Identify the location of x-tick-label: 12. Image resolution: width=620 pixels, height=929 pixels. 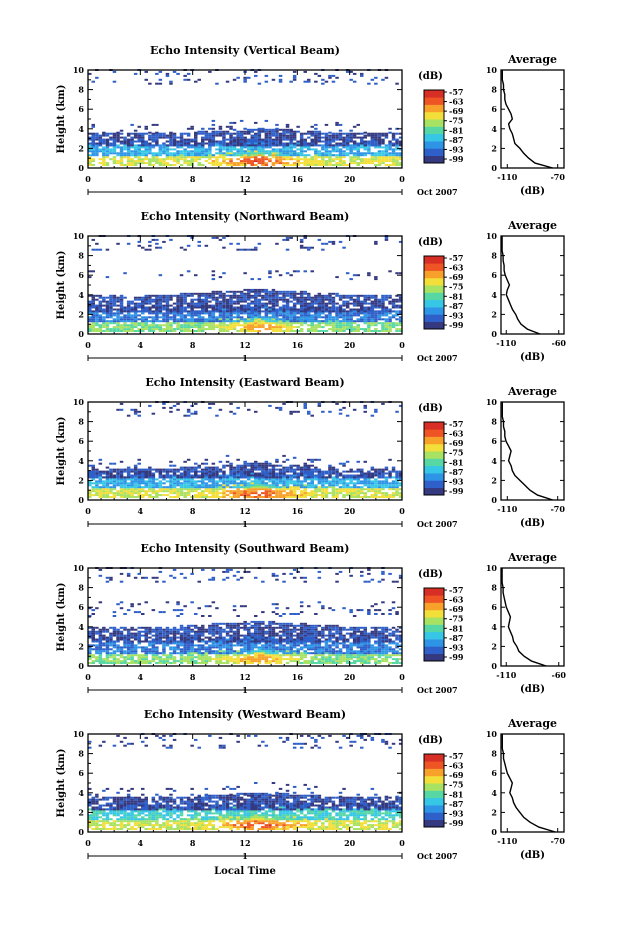
(244, 179).